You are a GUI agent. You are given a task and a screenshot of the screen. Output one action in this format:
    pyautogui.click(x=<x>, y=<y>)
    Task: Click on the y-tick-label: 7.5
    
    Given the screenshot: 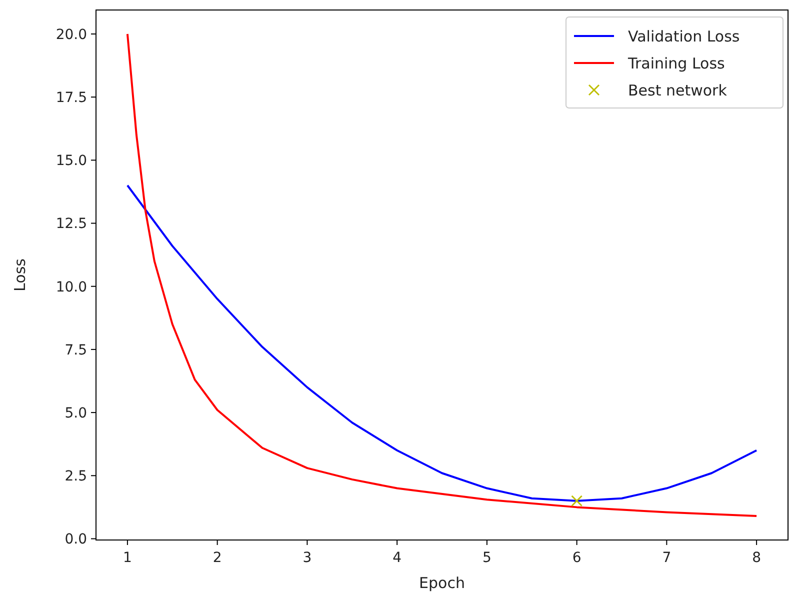 What is the action you would take?
    pyautogui.click(x=75, y=350)
    